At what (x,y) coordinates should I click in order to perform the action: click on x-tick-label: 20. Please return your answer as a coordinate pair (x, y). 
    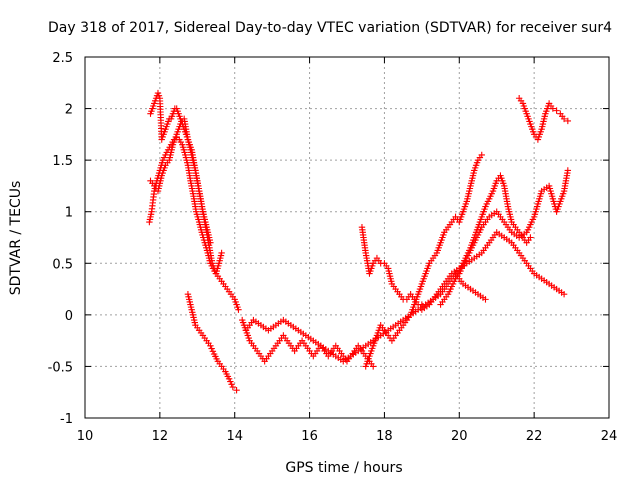
    Looking at the image, I should click on (459, 436).